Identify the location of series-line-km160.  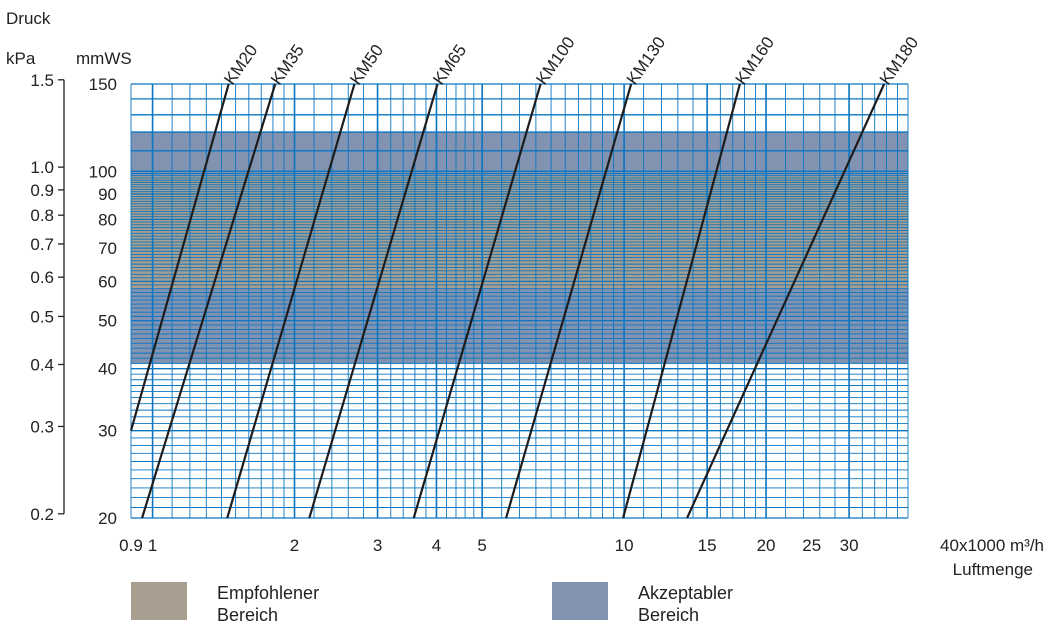
(681, 301).